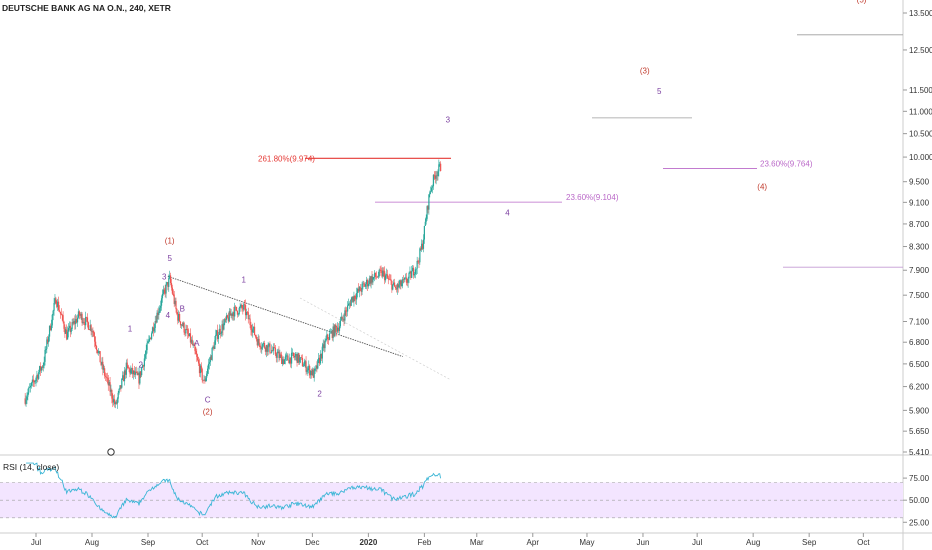  Describe the element at coordinates (477, 542) in the screenshot. I see `time-tick-label: Mar` at that location.